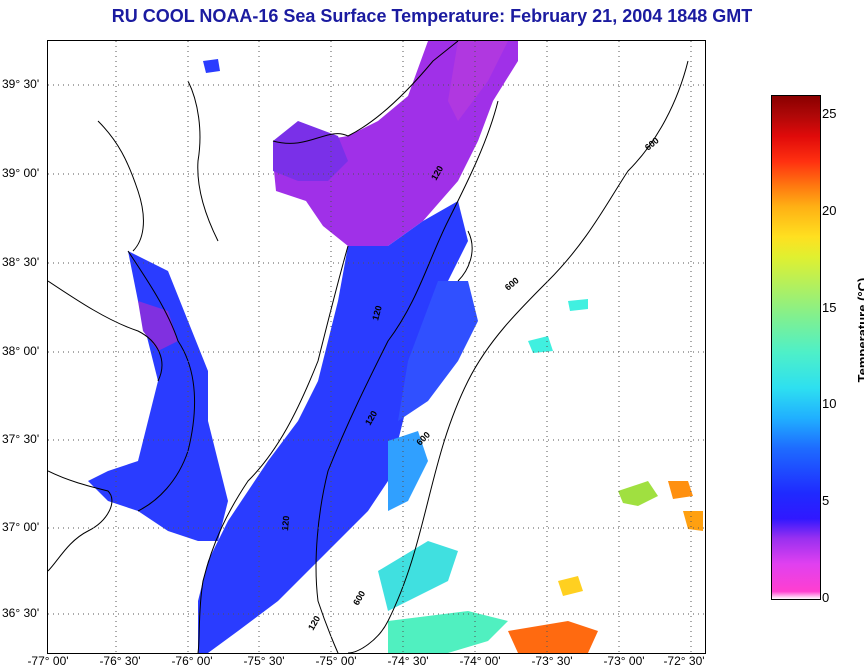  Describe the element at coordinates (684, 661) in the screenshot. I see `lon-label-72-30: -72° 30'` at that location.